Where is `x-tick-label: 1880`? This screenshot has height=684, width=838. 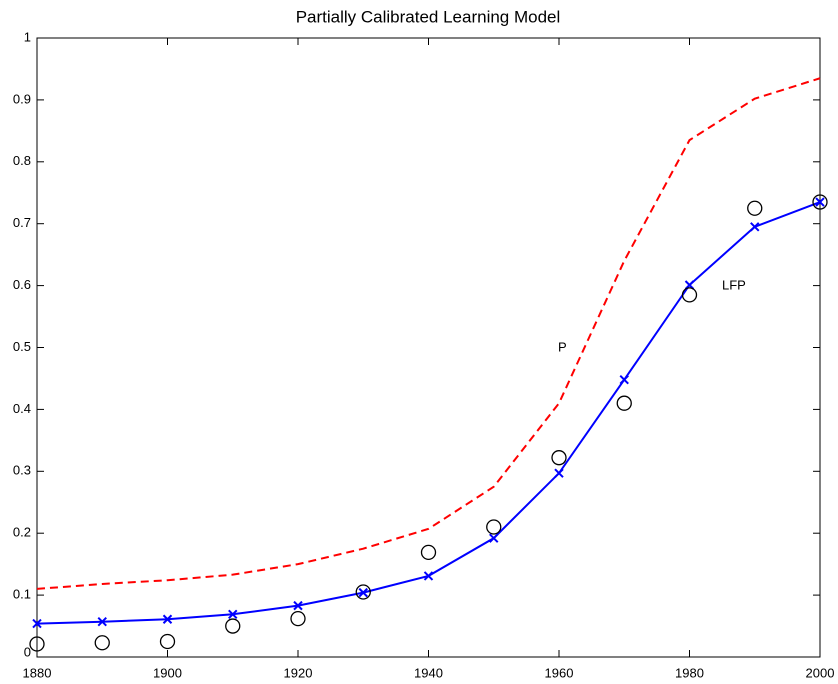
x-tick-label: 1880 is located at coordinates (37, 672).